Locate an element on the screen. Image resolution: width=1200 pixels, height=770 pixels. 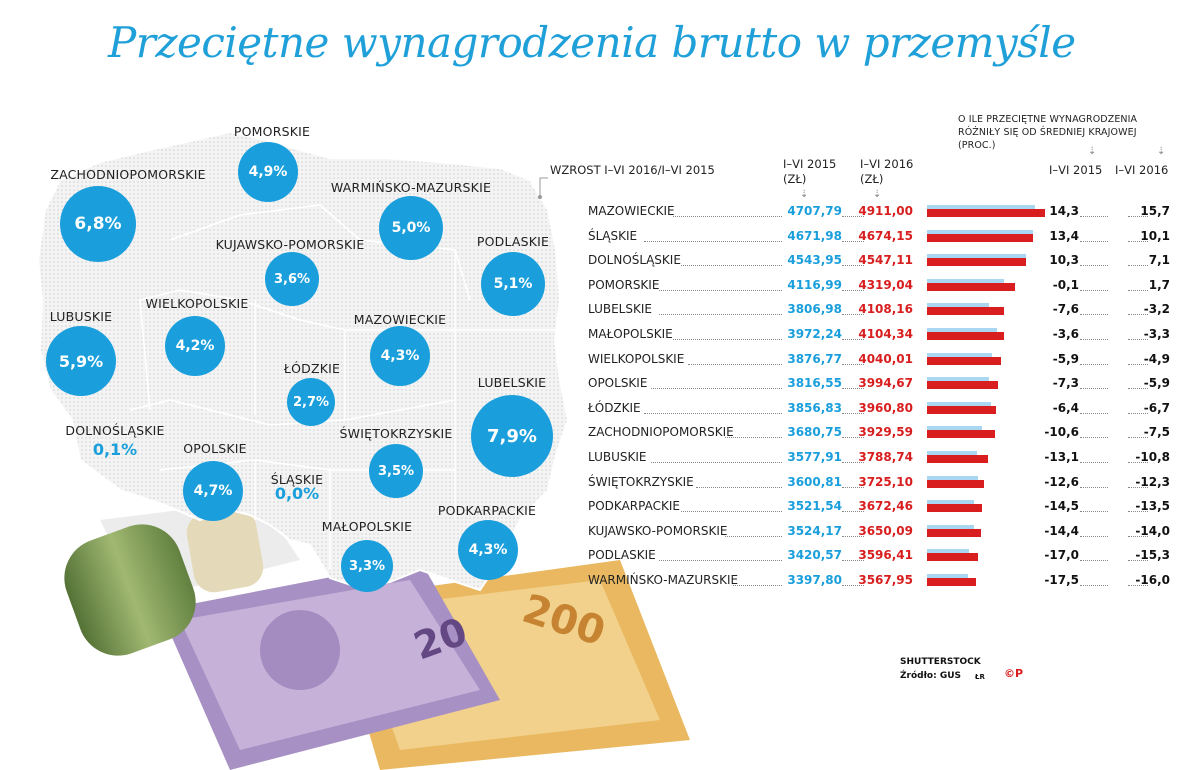
value-2015: 3397,80 is located at coordinates (814, 580).